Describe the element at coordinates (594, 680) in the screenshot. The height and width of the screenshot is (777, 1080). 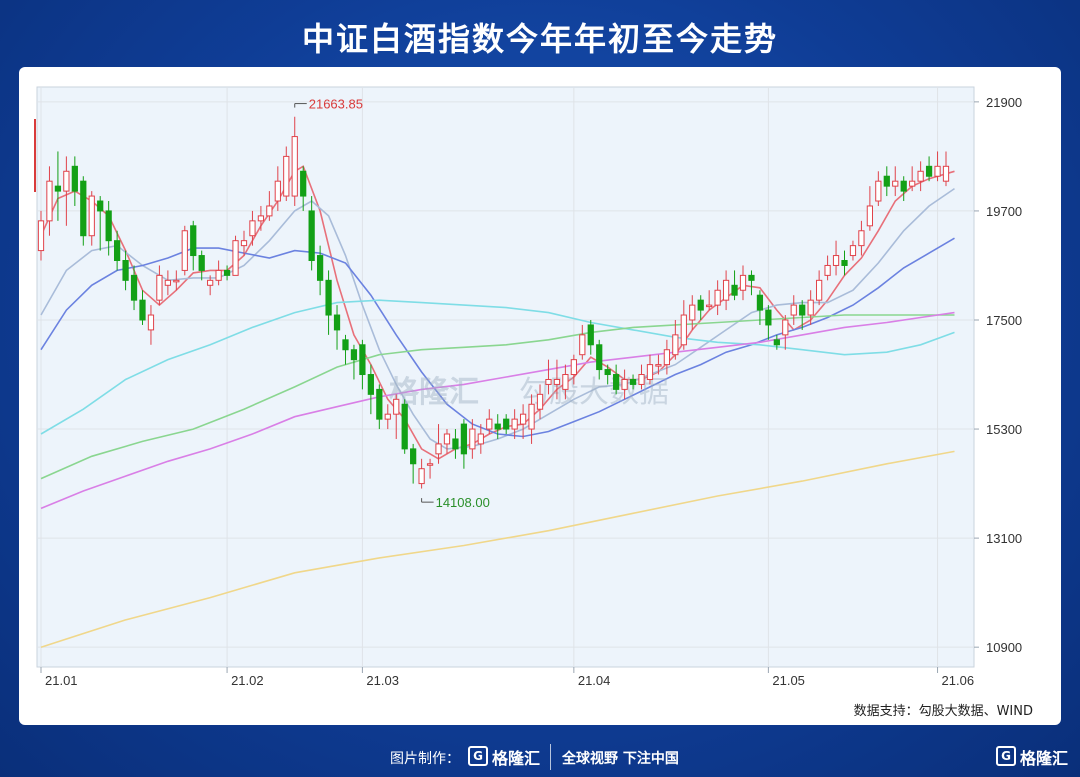
I see `x-tick-label: 21.04` at that location.